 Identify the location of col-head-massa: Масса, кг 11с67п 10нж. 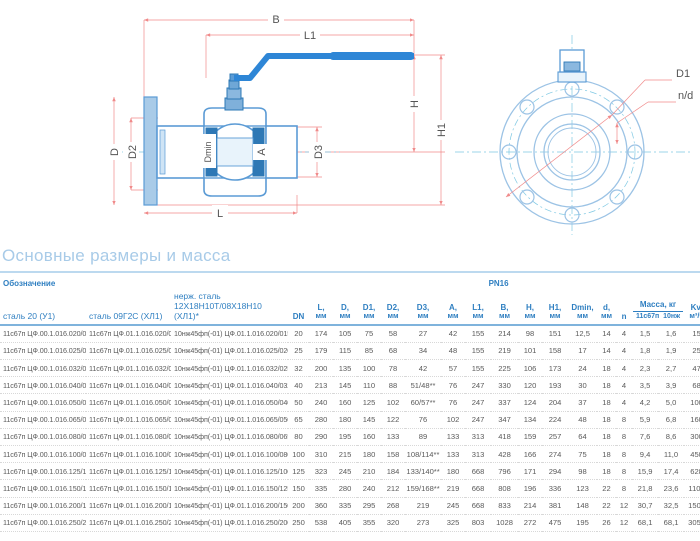
(658, 307).